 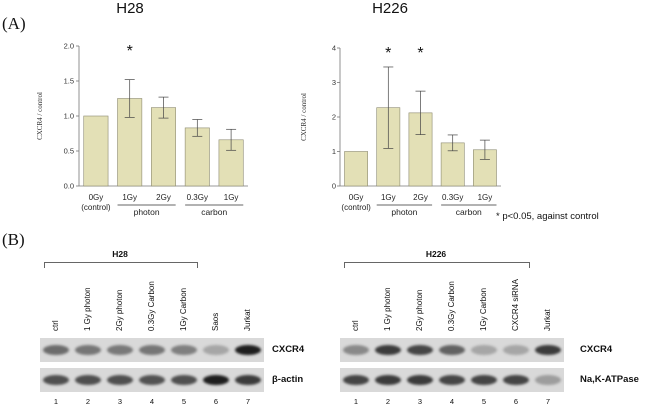 I want to click on protein-label: Na,K-ATPase, so click(x=609, y=379).